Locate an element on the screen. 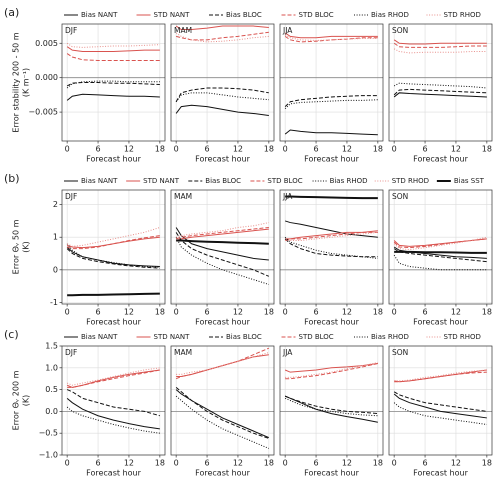 The width and height of the screenshot is (500, 482). y-tick-label: 0.5 is located at coordinates (51, 389).